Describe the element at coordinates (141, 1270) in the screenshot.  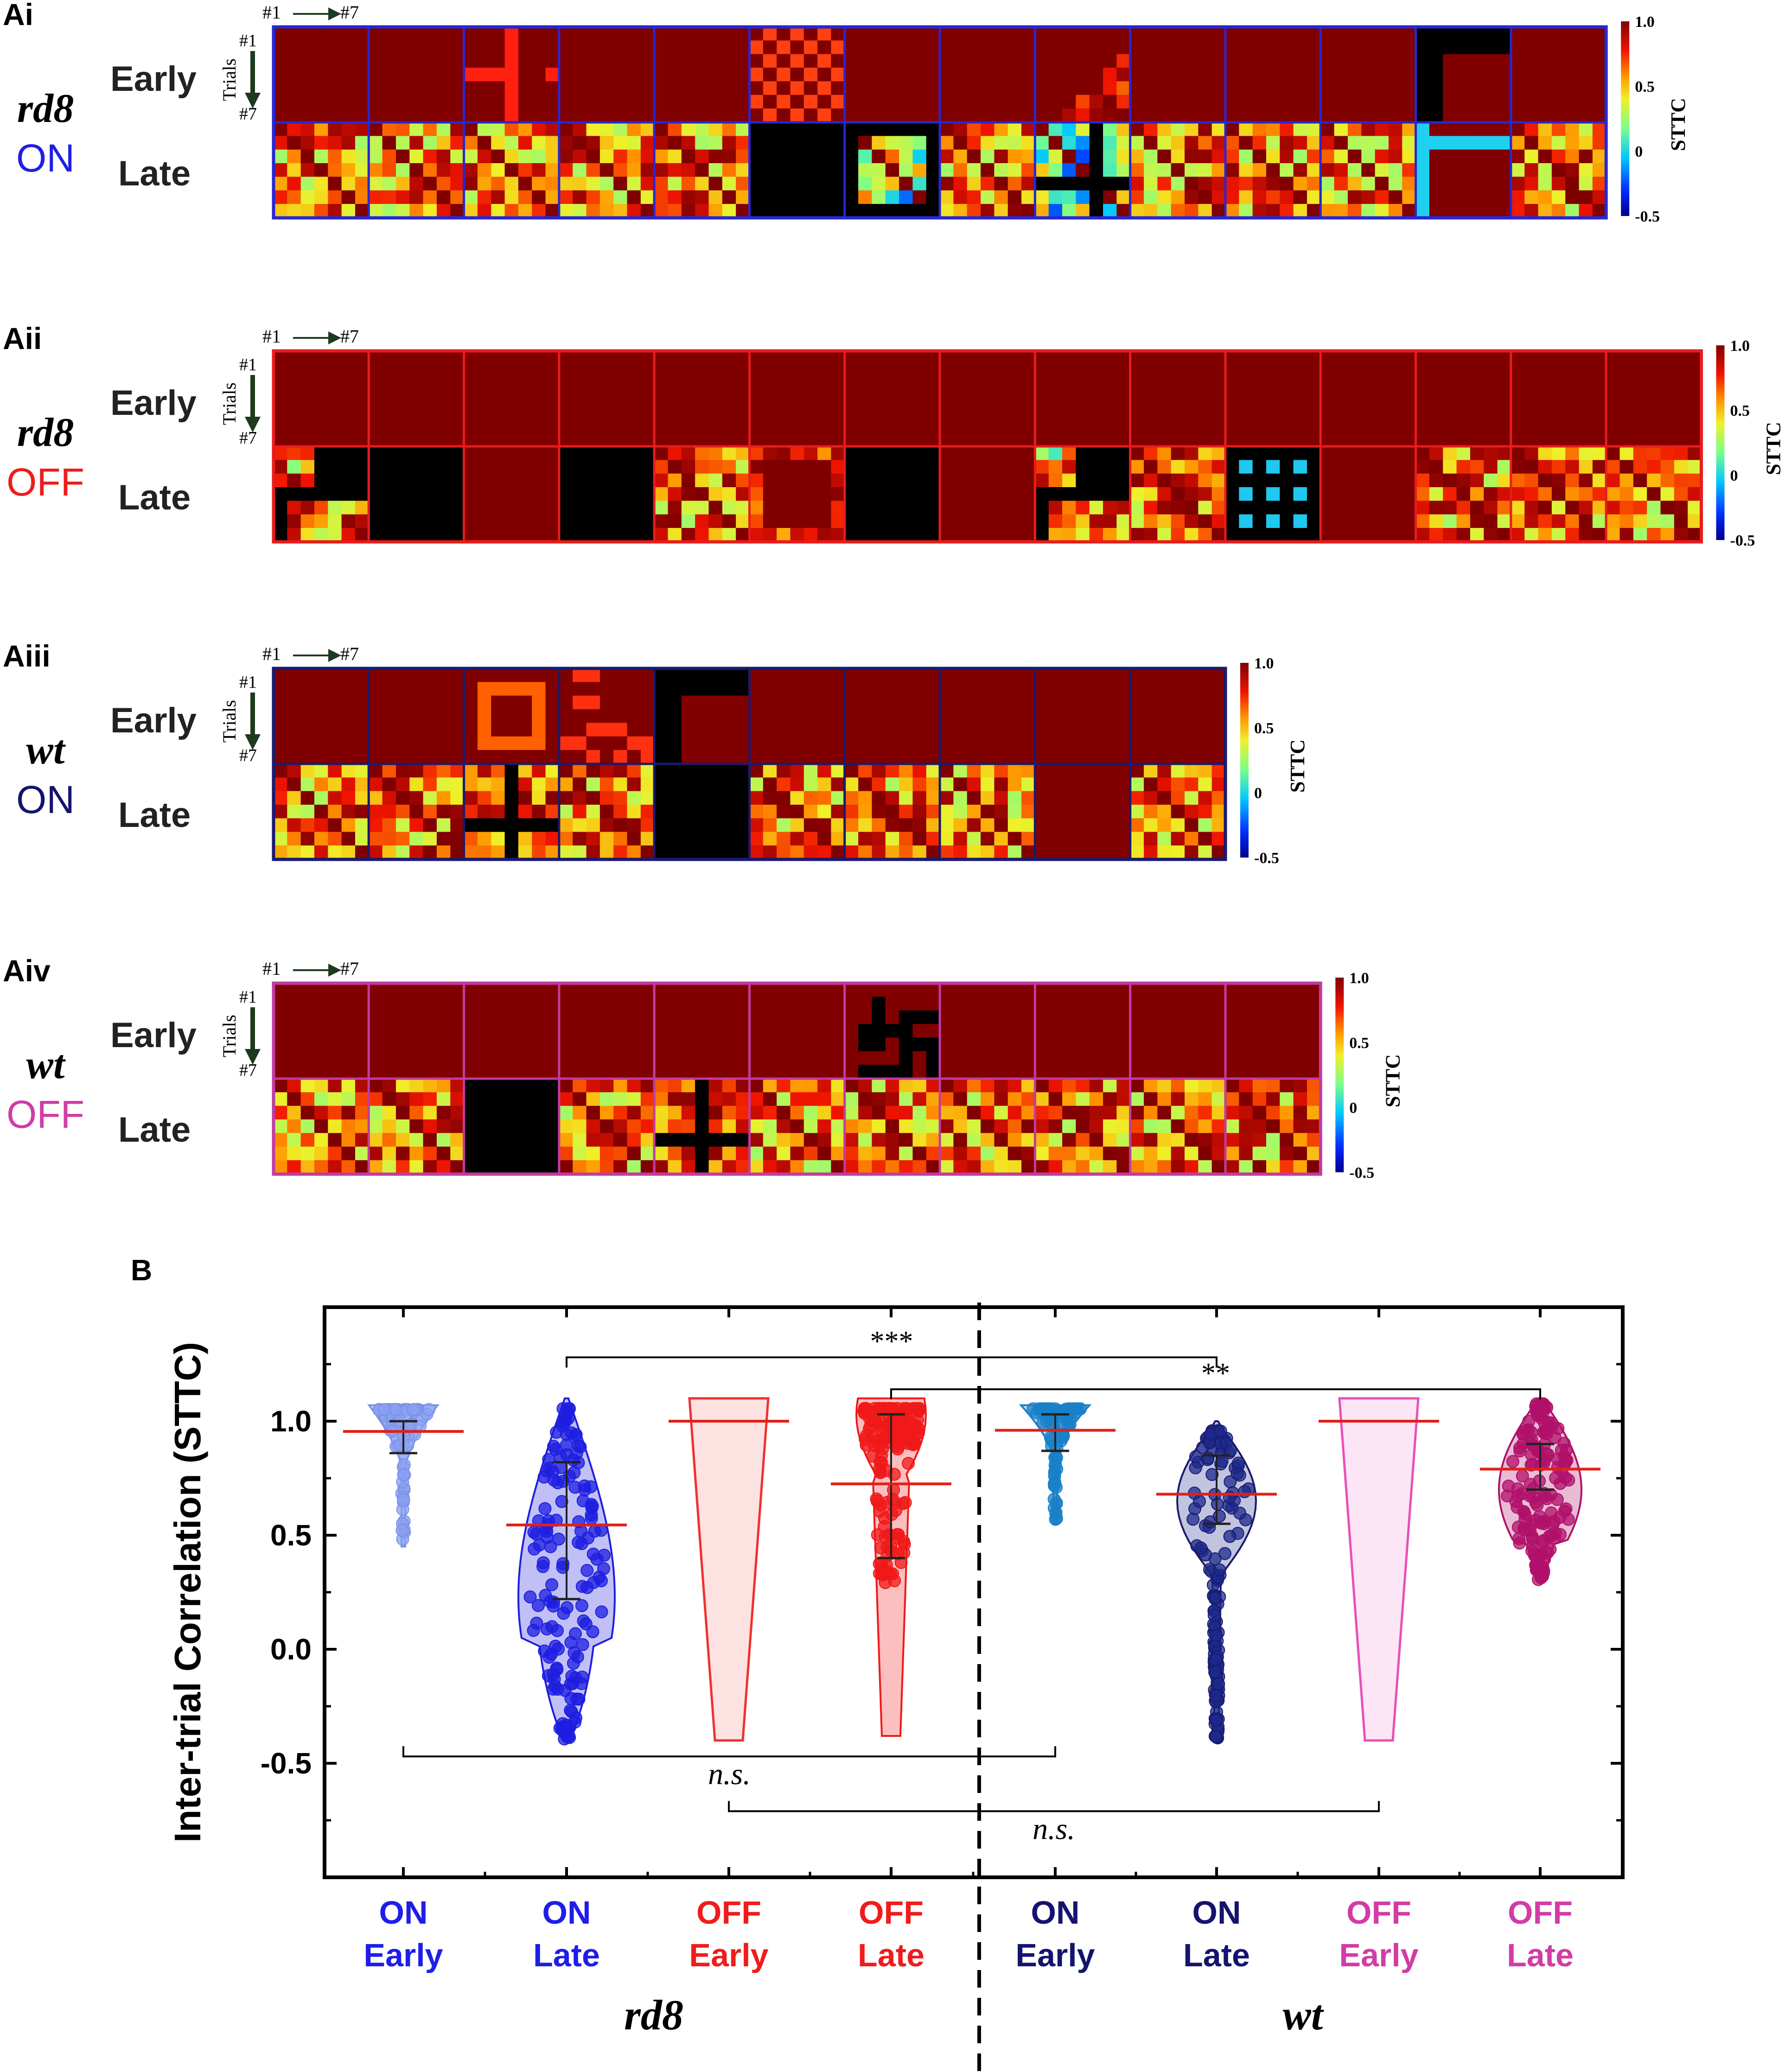
I see `panel-label: B` at that location.